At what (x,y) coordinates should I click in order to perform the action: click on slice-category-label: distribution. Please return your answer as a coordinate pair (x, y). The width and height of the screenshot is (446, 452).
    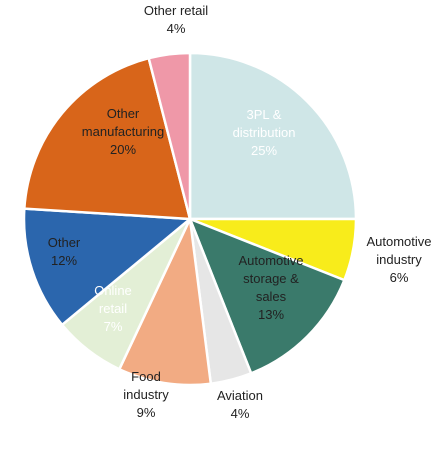
    Looking at the image, I should click on (264, 132).